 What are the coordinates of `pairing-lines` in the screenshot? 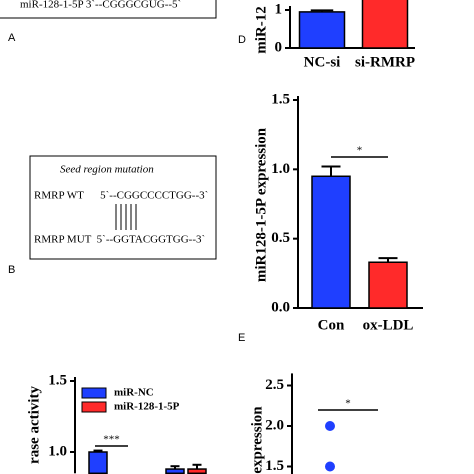 It's located at (126, 217).